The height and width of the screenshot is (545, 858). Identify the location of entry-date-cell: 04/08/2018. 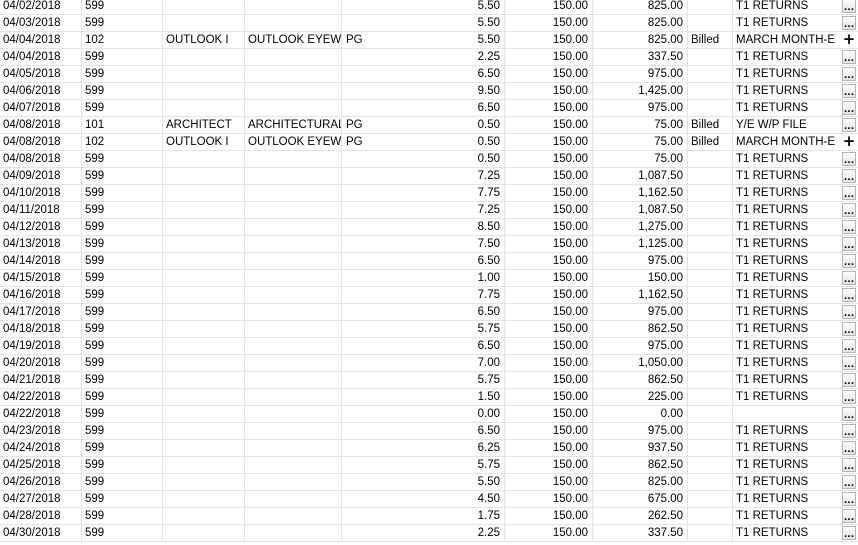
(41, 159).